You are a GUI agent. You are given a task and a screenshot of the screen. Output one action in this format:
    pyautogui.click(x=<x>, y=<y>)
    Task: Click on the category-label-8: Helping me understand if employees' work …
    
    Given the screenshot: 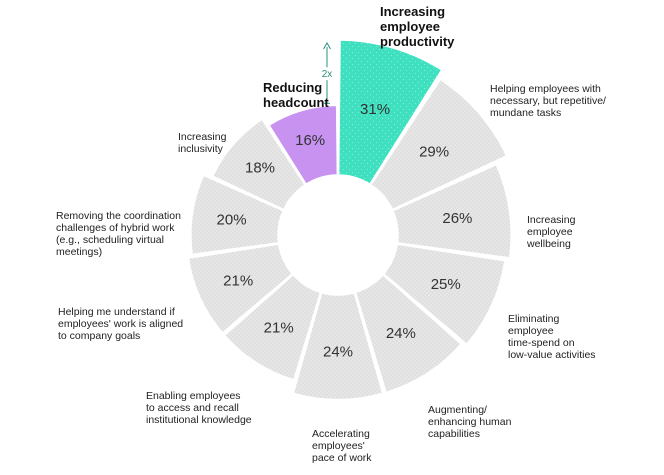 What is the action you would take?
    pyautogui.click(x=120, y=324)
    